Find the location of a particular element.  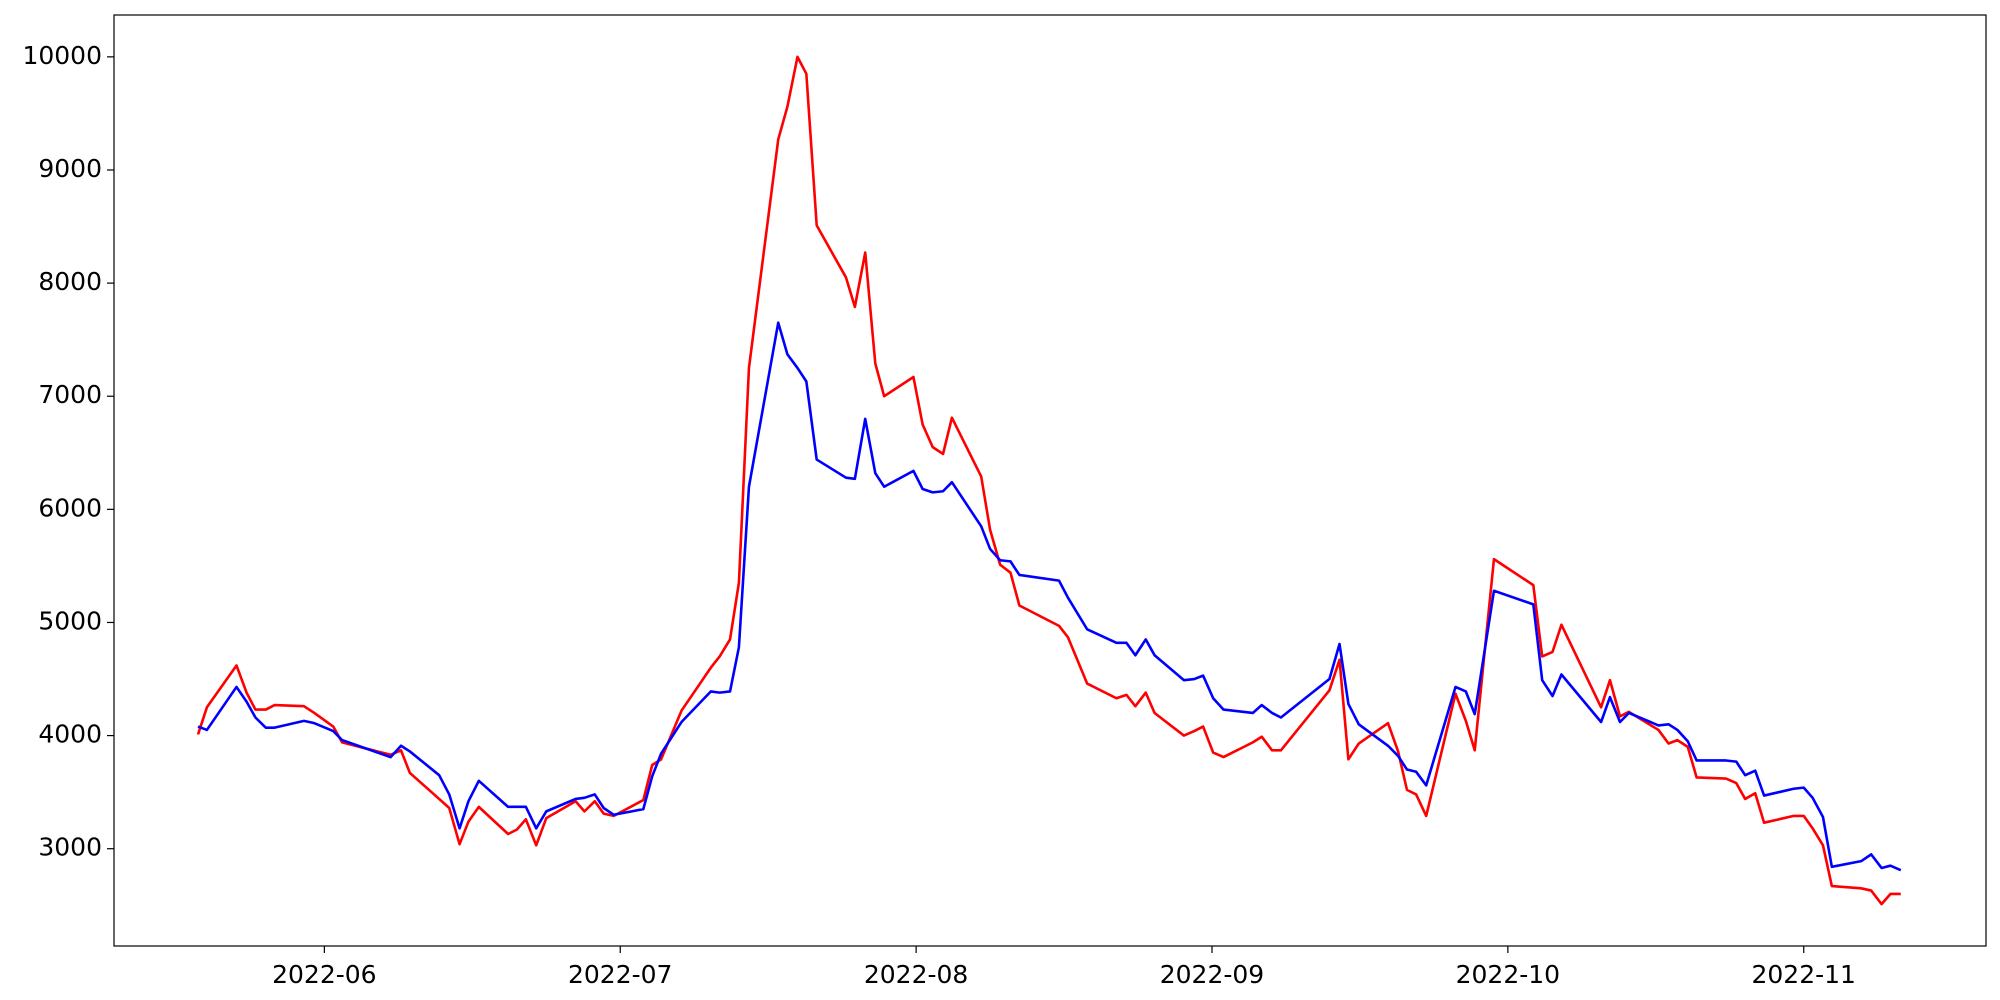

x-tick-label: 2022-06 is located at coordinates (324, 974).